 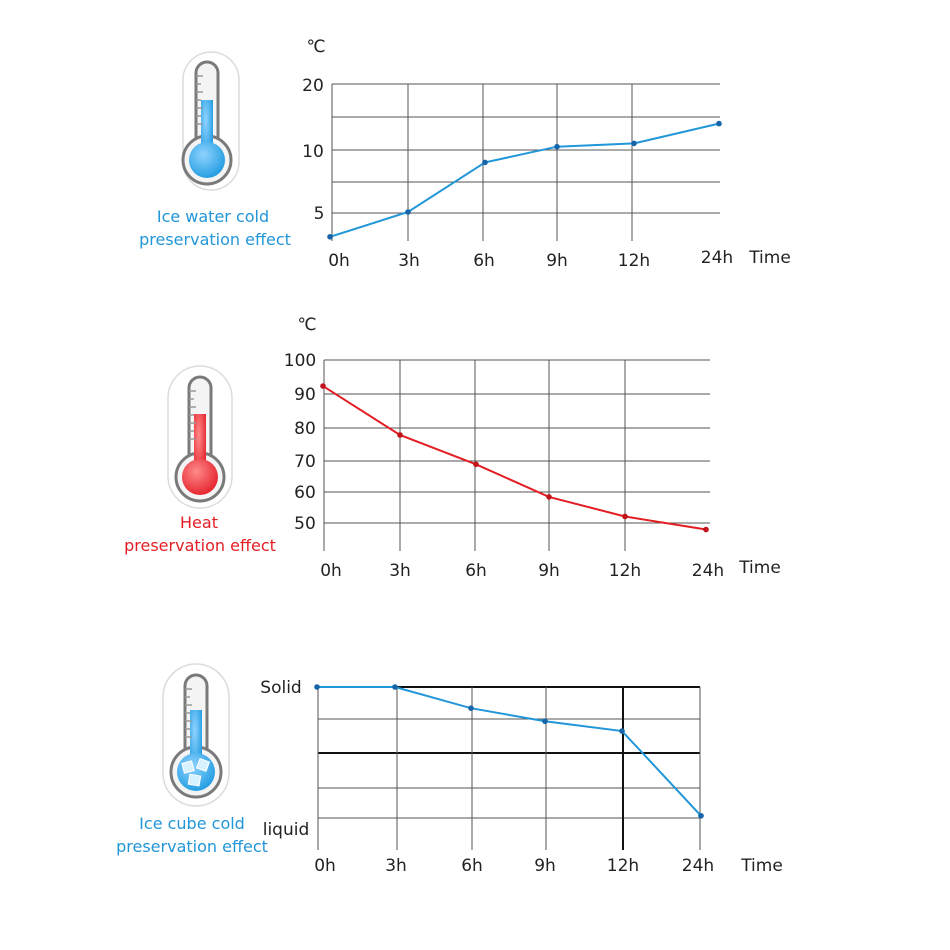 I want to click on chart-heat-grid, so click(x=516, y=455).